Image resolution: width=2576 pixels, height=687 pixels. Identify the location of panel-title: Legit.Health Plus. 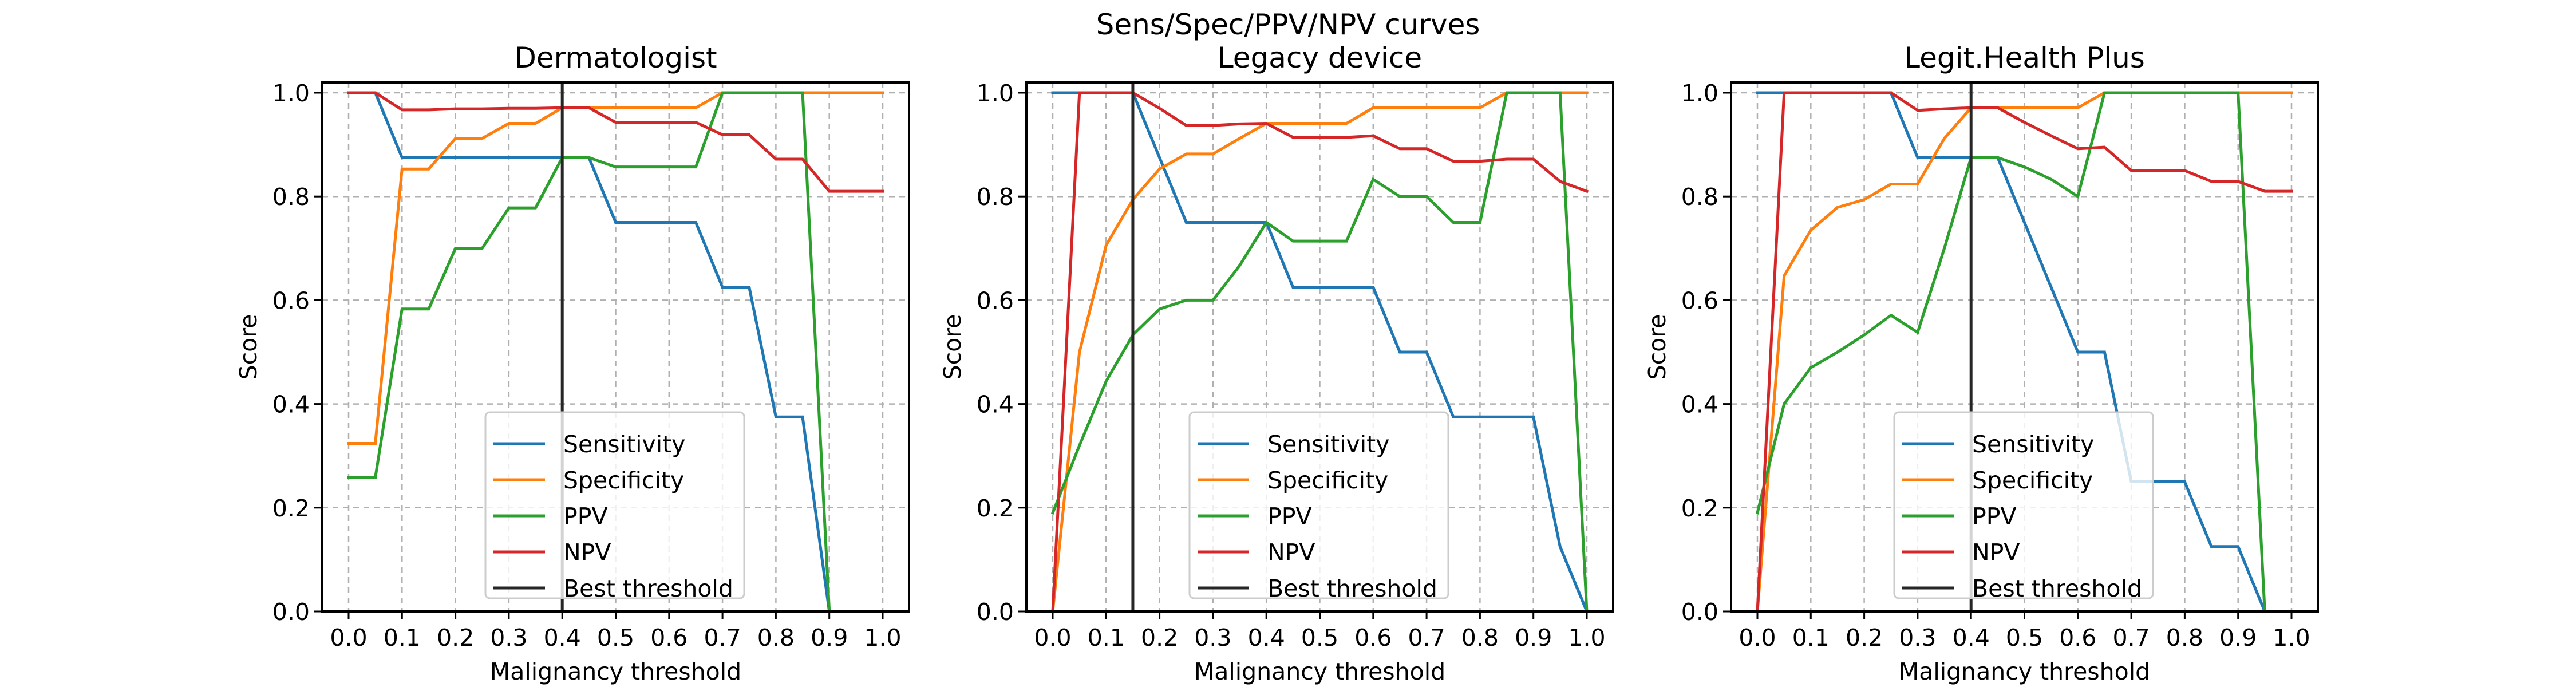
(2024, 58).